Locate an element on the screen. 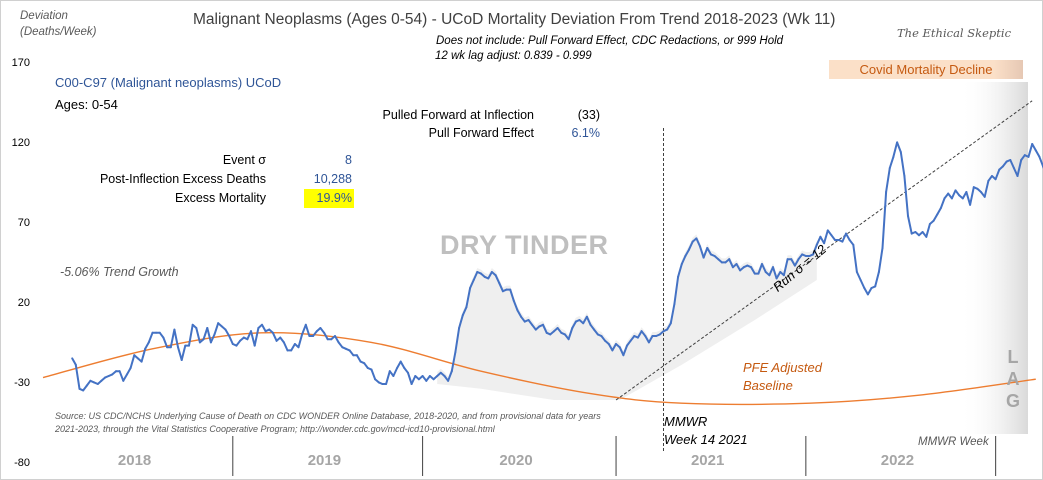 This screenshot has width=1043, height=480. pulled-forward-label: Pulled Forward at Inflection is located at coordinates (458, 115).